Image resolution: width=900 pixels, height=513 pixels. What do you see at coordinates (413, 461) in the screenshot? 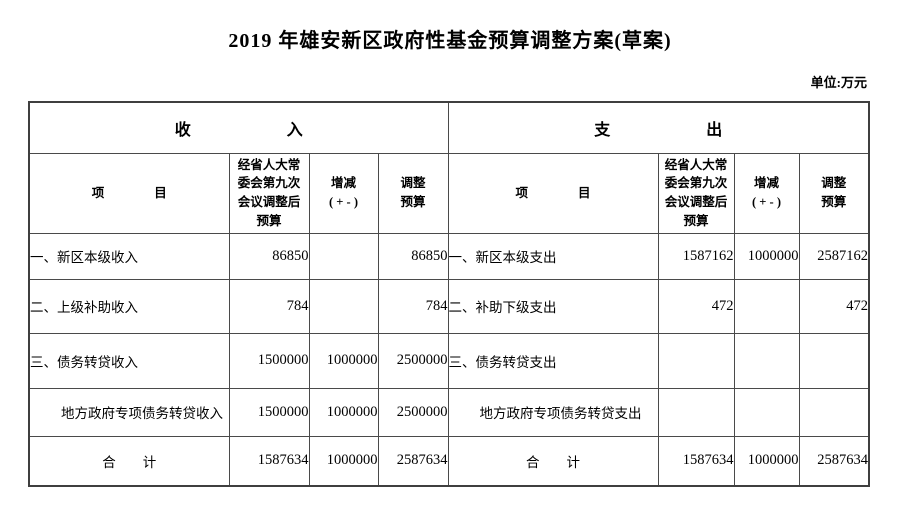
I see `income-total-adjusted-value: 2587634` at bounding box center [413, 461].